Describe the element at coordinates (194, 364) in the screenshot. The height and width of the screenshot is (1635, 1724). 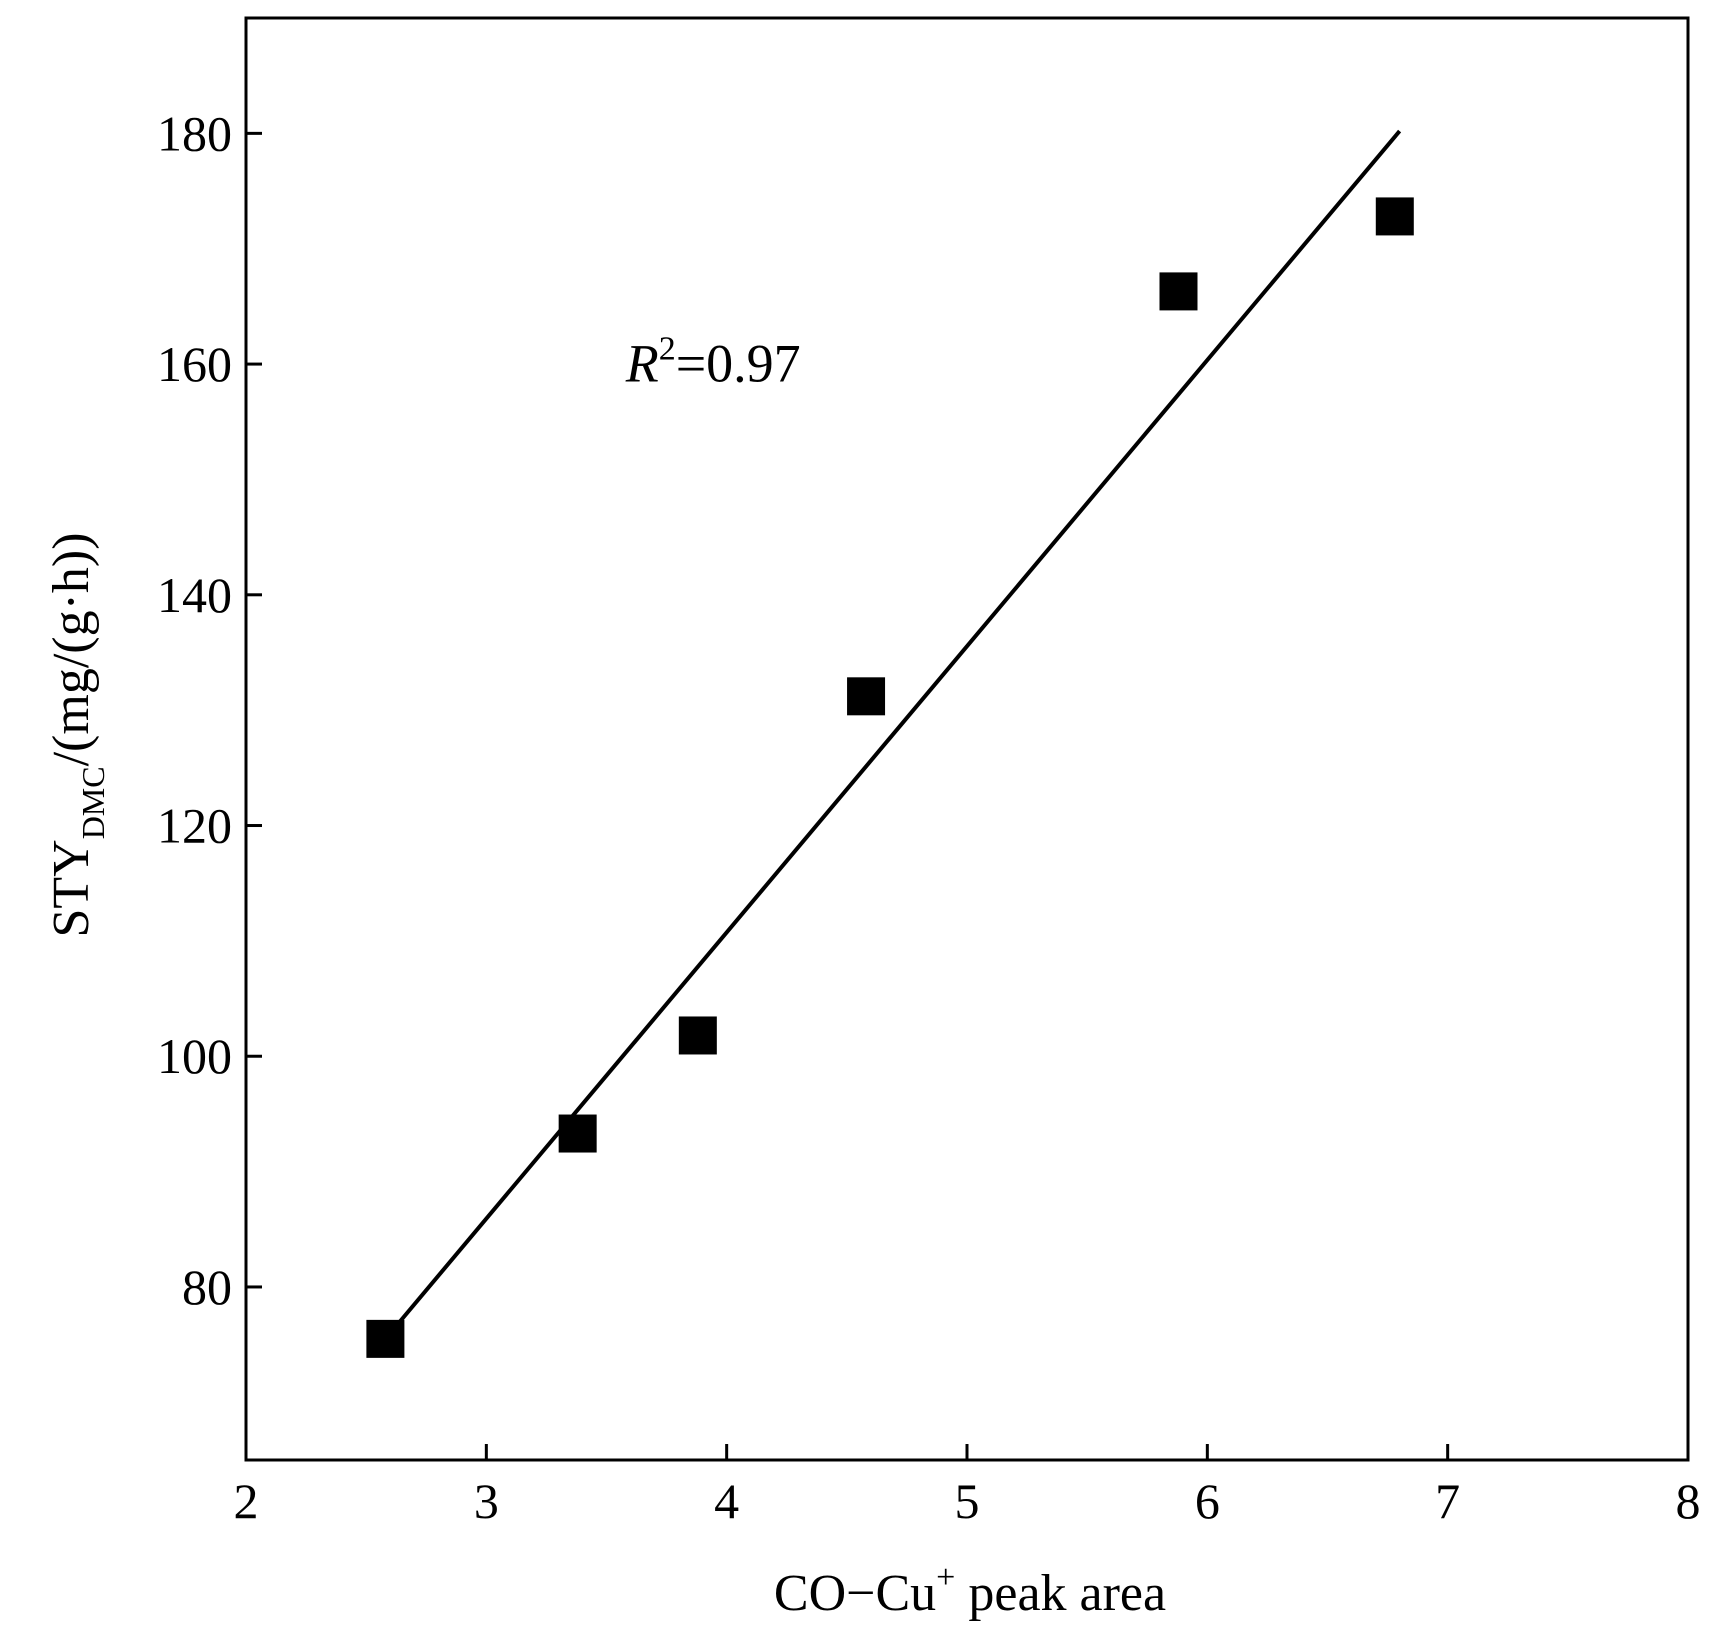
I see `y-tick-label: 160` at that location.